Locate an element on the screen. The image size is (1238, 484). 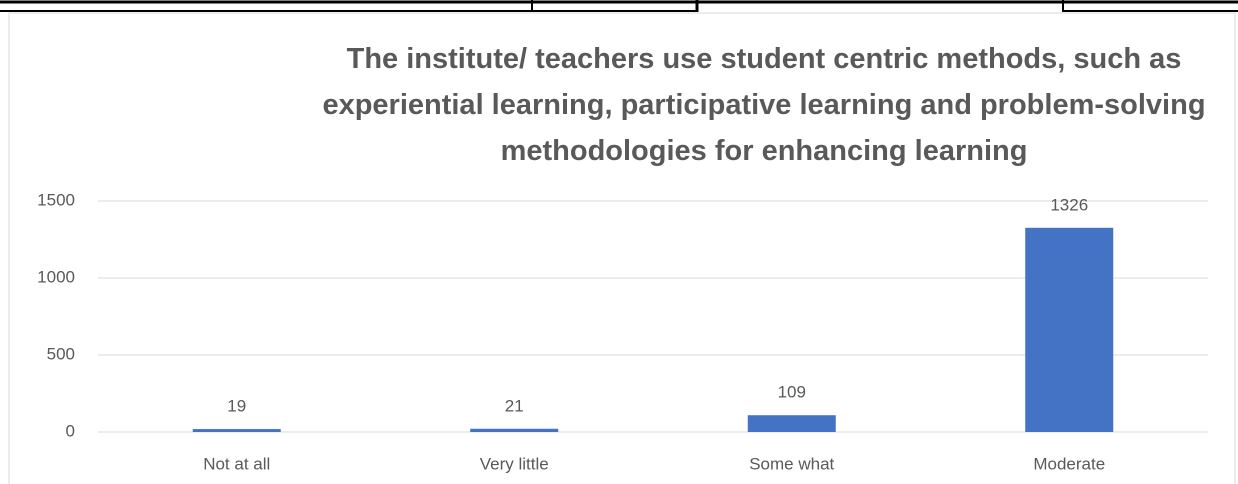
y-tick-label: 1000 is located at coordinates (56, 276).